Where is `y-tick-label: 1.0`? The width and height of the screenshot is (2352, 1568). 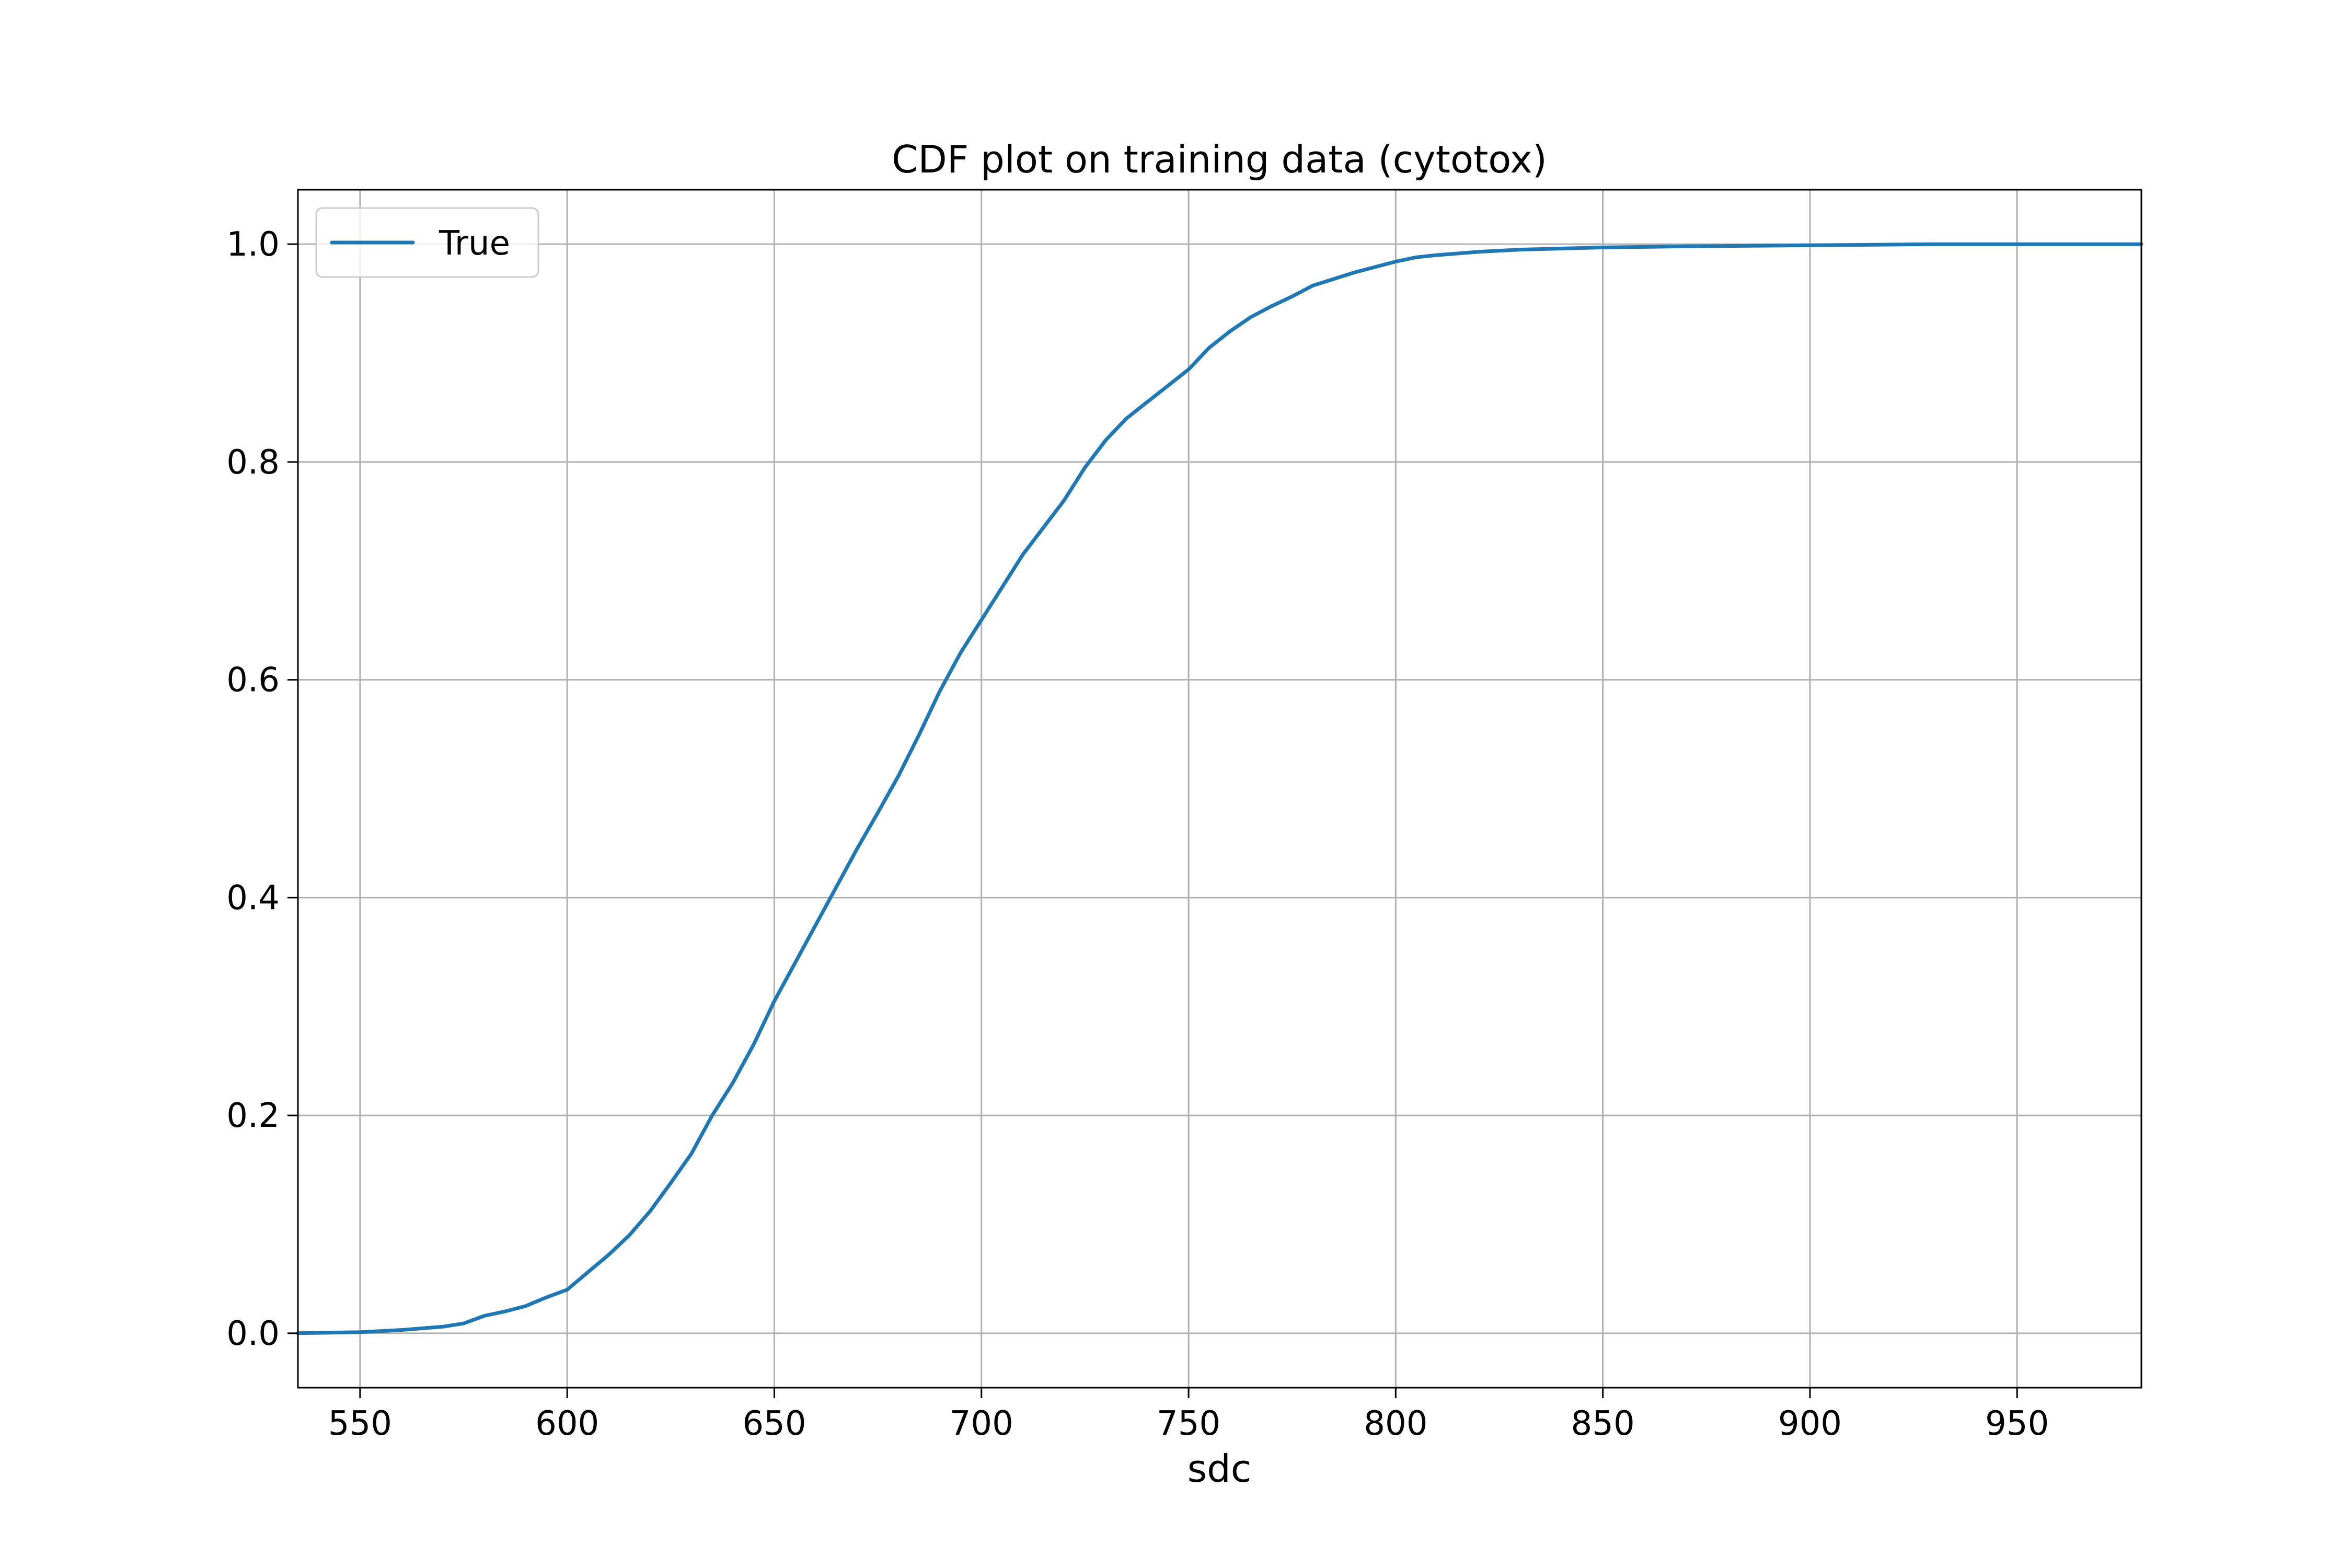 y-tick-label: 1.0 is located at coordinates (253, 244).